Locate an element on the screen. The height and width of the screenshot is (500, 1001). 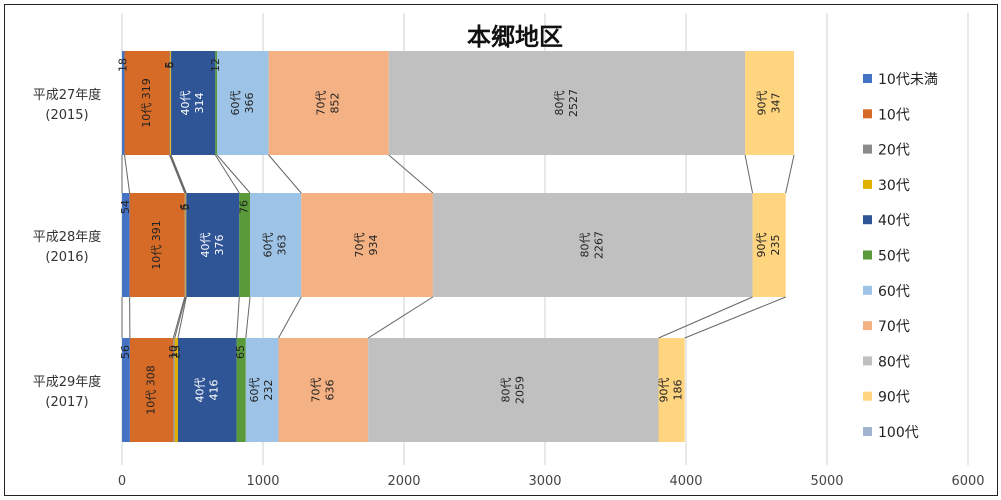
data-label-1-1-0: 10代 391 is located at coordinates (156, 245).